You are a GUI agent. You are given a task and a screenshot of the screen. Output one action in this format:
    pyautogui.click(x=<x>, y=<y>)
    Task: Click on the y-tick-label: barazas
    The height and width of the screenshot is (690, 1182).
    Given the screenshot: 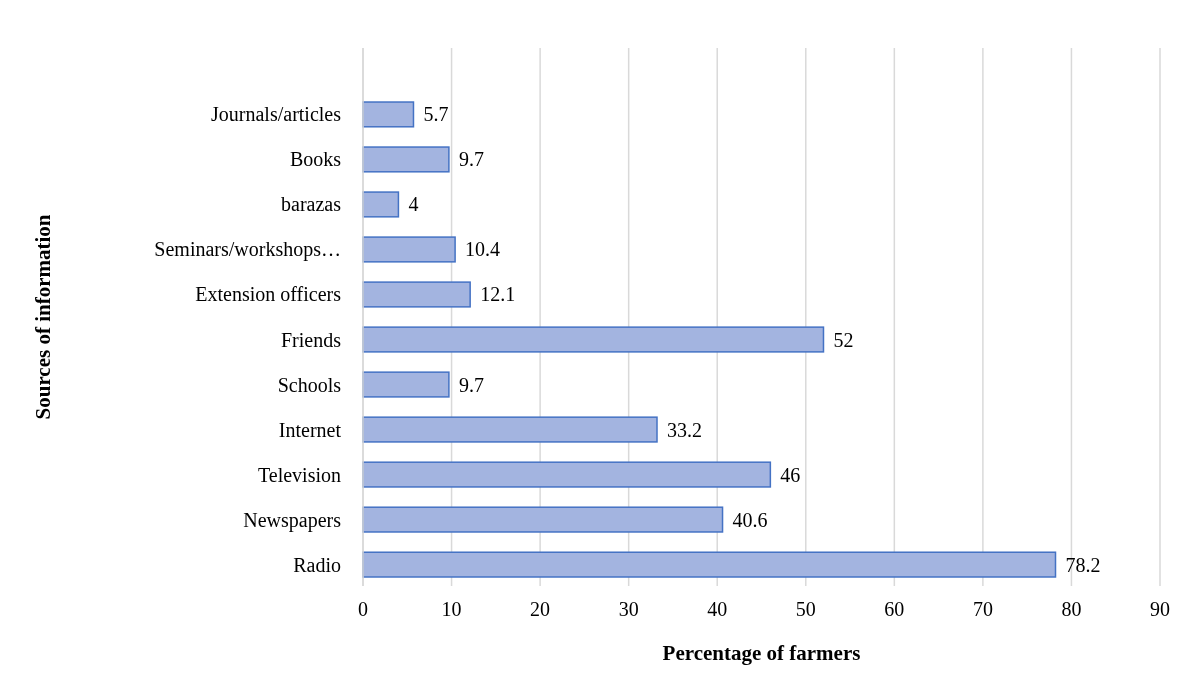 What is the action you would take?
    pyautogui.click(x=311, y=204)
    